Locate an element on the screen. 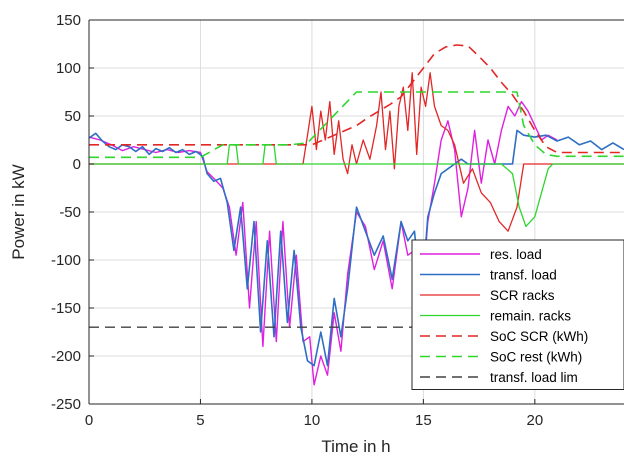 This screenshot has height=461, width=624. legend-box is located at coordinates (517, 314).